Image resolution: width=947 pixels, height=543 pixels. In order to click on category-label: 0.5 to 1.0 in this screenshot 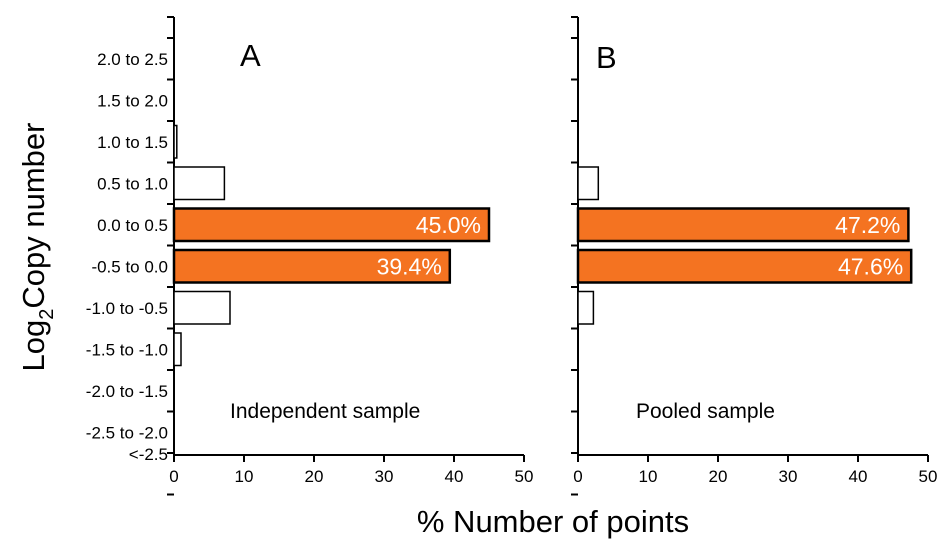, I will do `click(132, 183)`.